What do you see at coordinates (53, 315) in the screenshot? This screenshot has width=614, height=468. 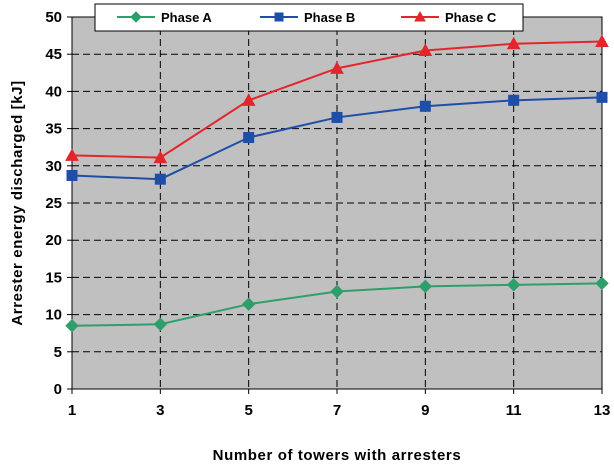 I see `y-tick-label: 10` at bounding box center [53, 315].